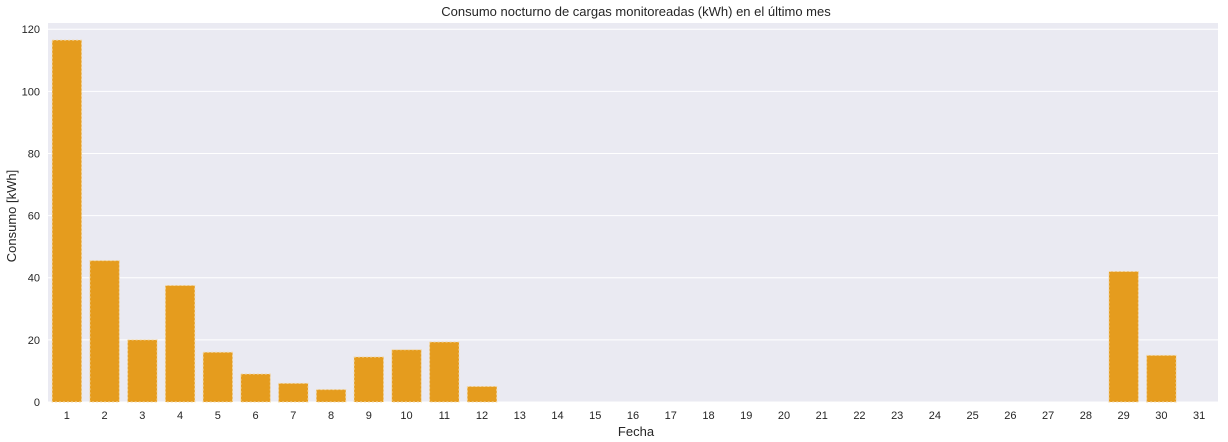 Image resolution: width=1228 pixels, height=442 pixels. Describe the element at coordinates (31, 92) in the screenshot. I see `y-tick-label: 100` at that location.